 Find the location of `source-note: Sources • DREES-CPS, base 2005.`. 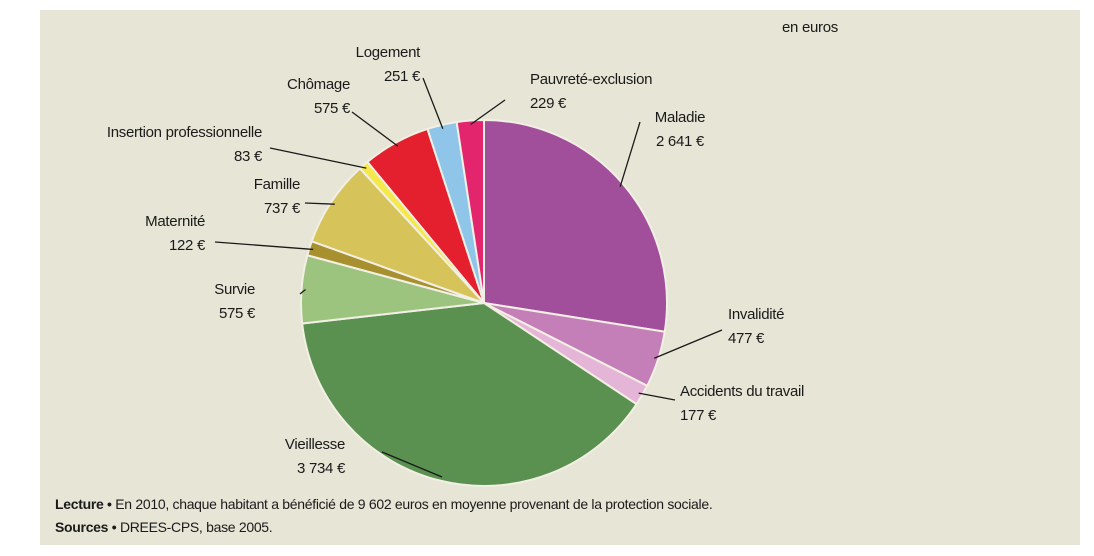

source-note: Sources • DREES-CPS, base 2005. is located at coordinates (163, 527).